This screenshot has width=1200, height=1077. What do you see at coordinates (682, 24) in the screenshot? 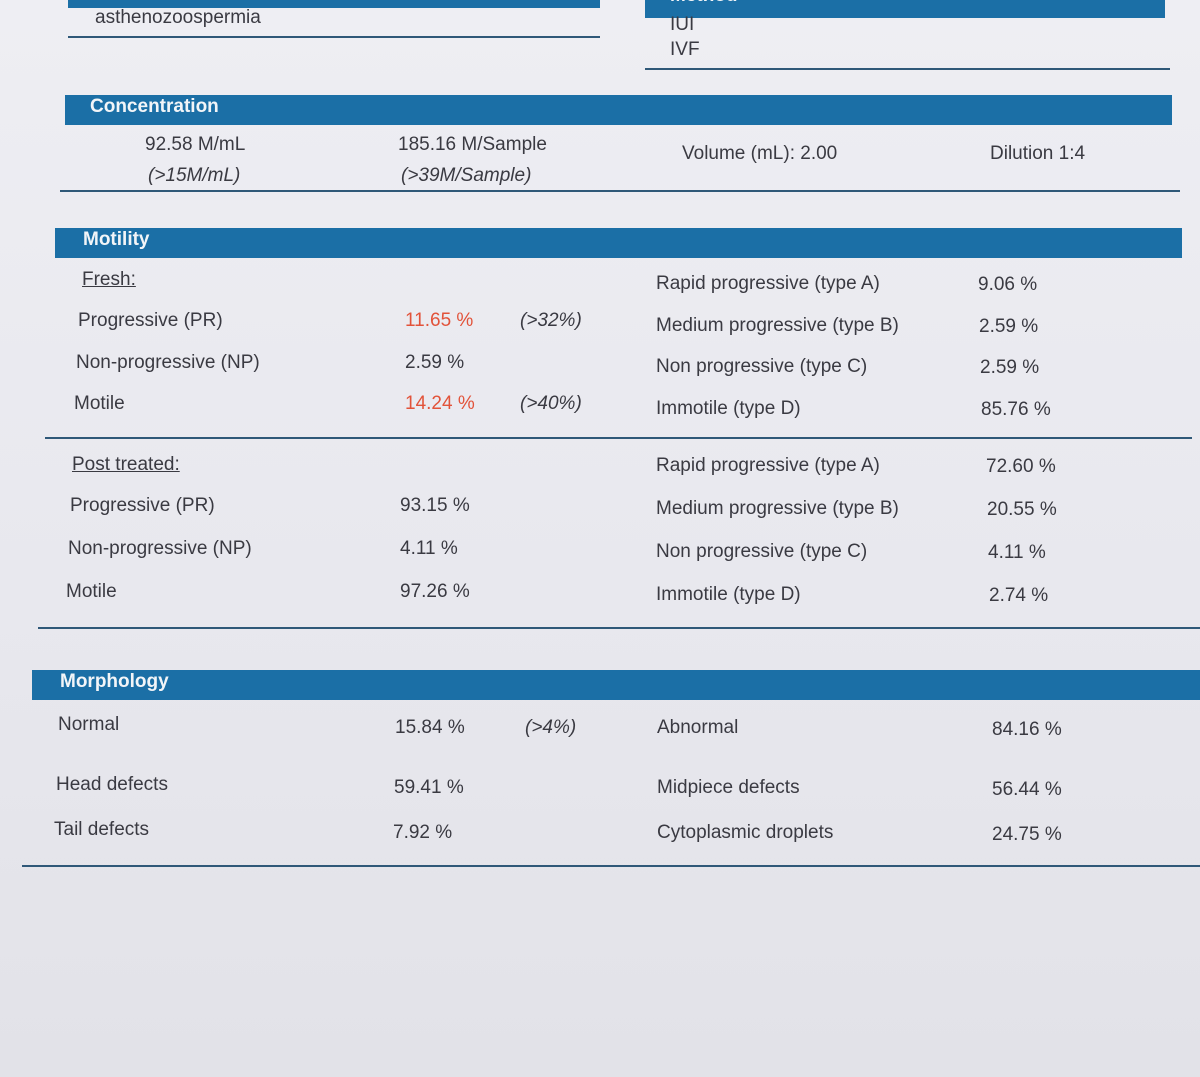
I see `method-option: IUI` at bounding box center [682, 24].